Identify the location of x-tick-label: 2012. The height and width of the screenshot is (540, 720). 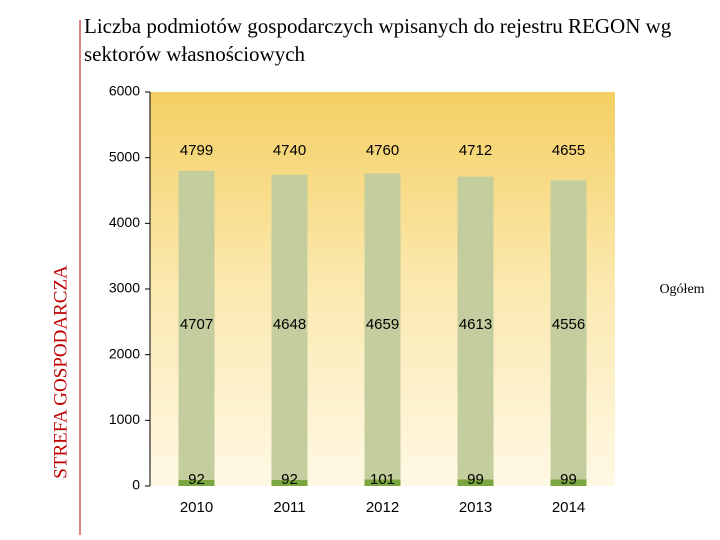
(382, 507).